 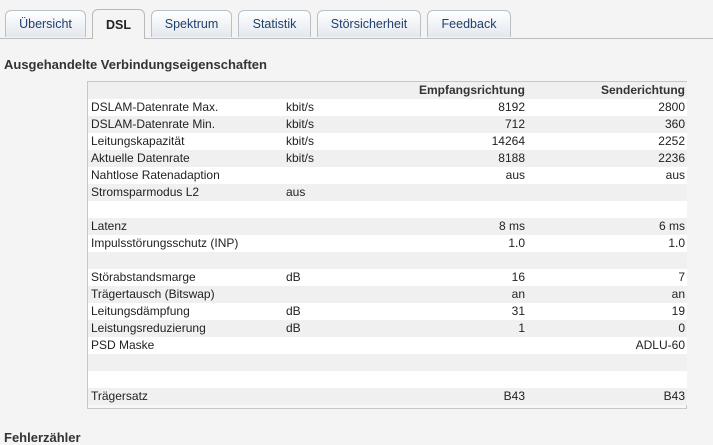 I want to click on row-unit: aus, so click(x=339, y=192).